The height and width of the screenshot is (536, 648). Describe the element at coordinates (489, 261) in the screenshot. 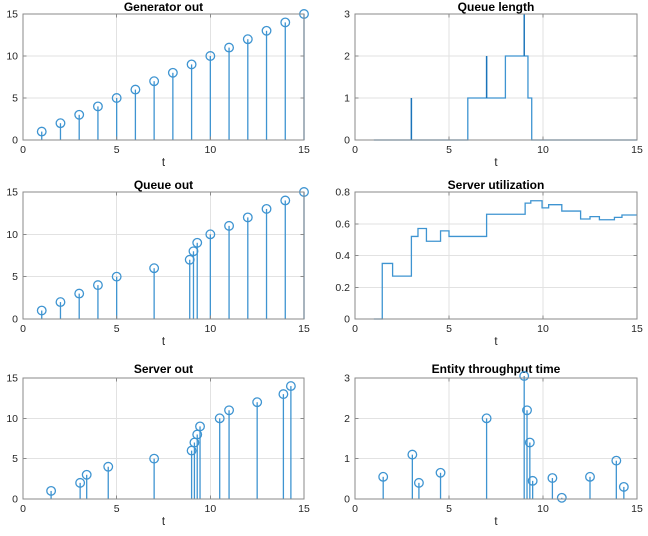

I see `plot-canvas: 0 5 10 15 0 0.2 0.4 0.6 0.8` at that location.